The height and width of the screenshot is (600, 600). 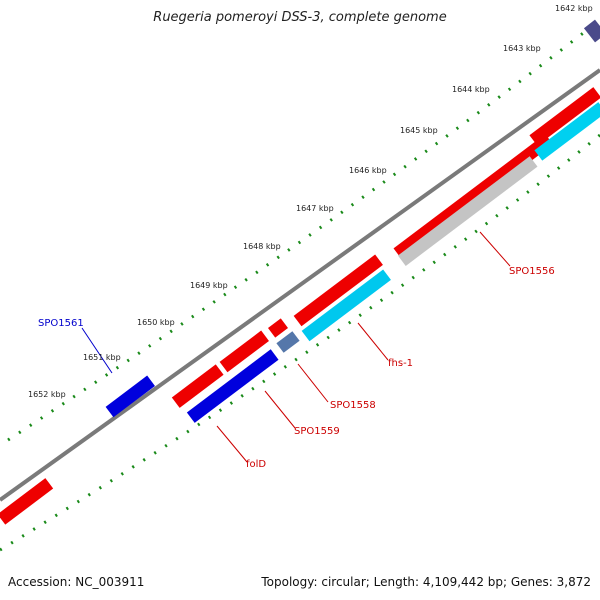 What do you see at coordinates (156, 322) in the screenshot?
I see `tick-label-1650: 1650 kbp` at bounding box center [156, 322].